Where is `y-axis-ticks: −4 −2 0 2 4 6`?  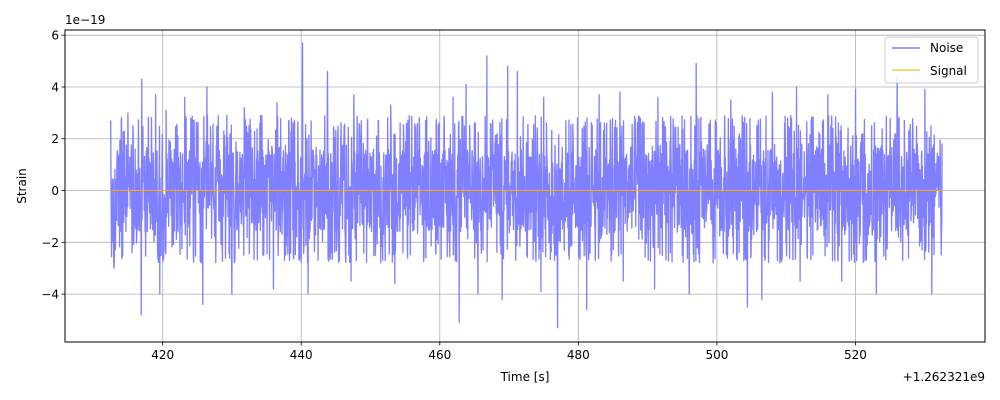
y-axis-ticks: −4 −2 0 2 4 6 is located at coordinates (53, 165).